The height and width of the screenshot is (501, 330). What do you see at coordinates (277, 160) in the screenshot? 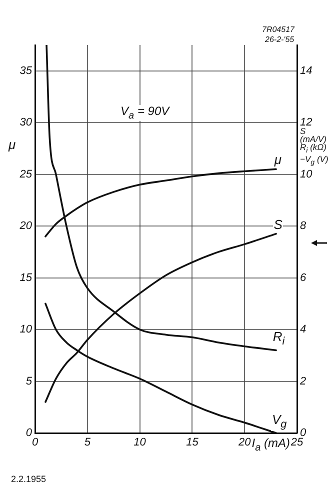
I see `series-label: μ` at bounding box center [277, 160].